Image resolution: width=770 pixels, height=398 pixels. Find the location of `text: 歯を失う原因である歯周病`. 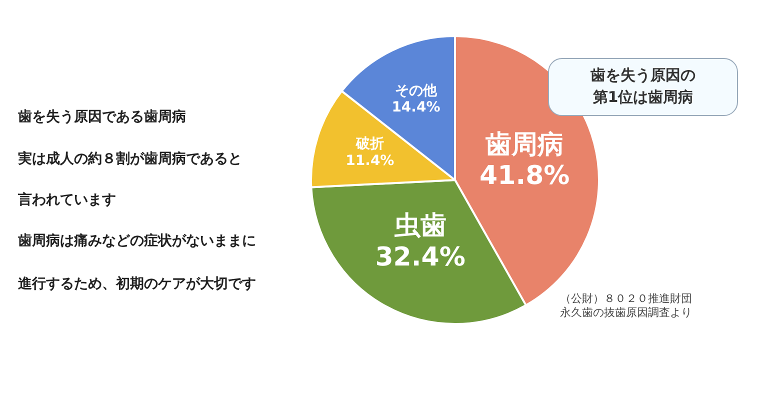

text: 歯を失う原因である歯周病 is located at coordinates (102, 117).